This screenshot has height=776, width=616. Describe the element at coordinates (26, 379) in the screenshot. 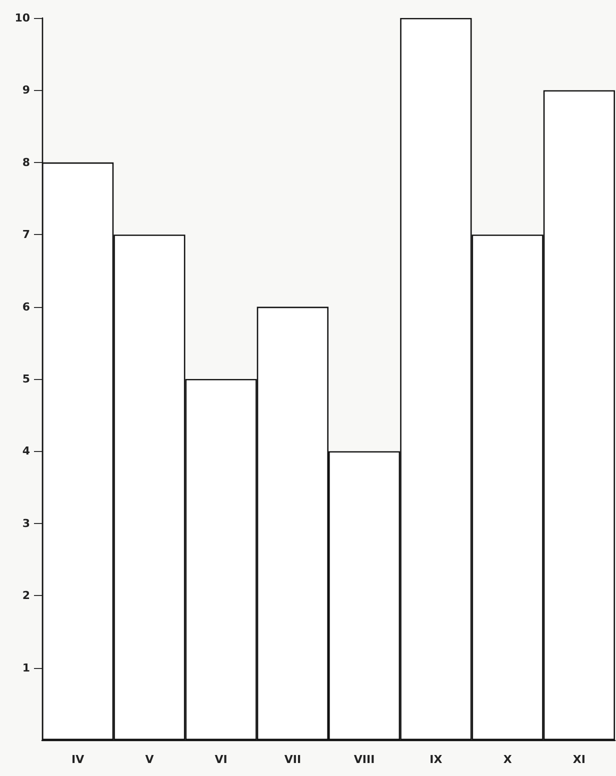

I see `y-tick-label: 5` at that location.